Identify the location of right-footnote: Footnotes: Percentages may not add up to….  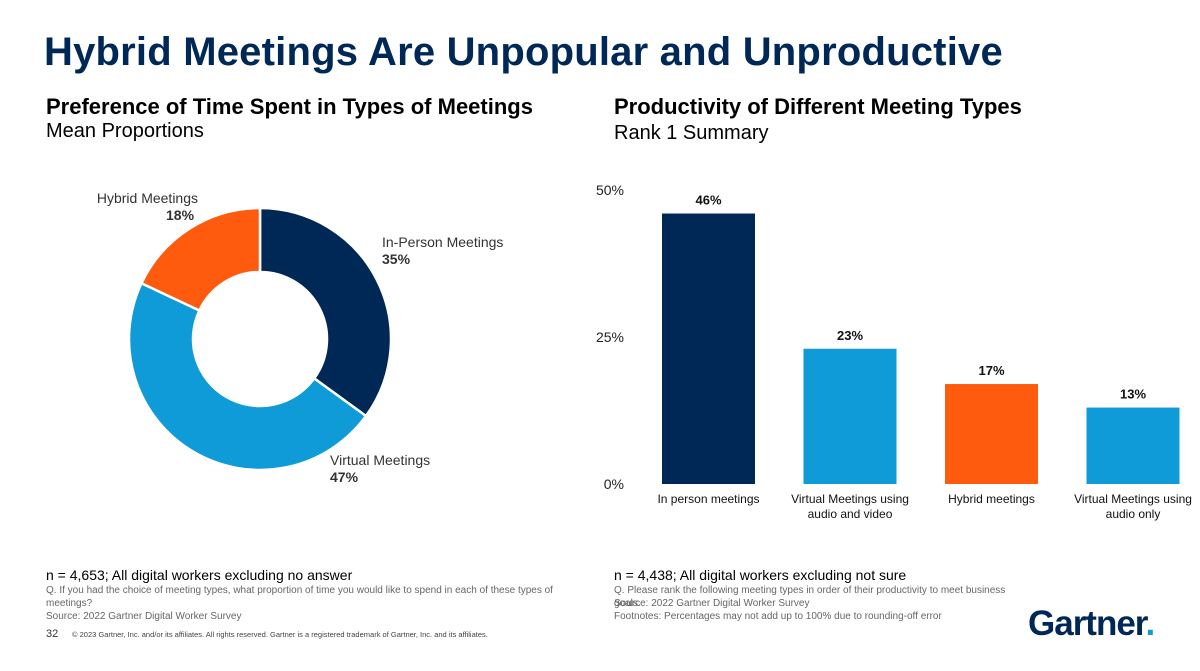
(778, 616).